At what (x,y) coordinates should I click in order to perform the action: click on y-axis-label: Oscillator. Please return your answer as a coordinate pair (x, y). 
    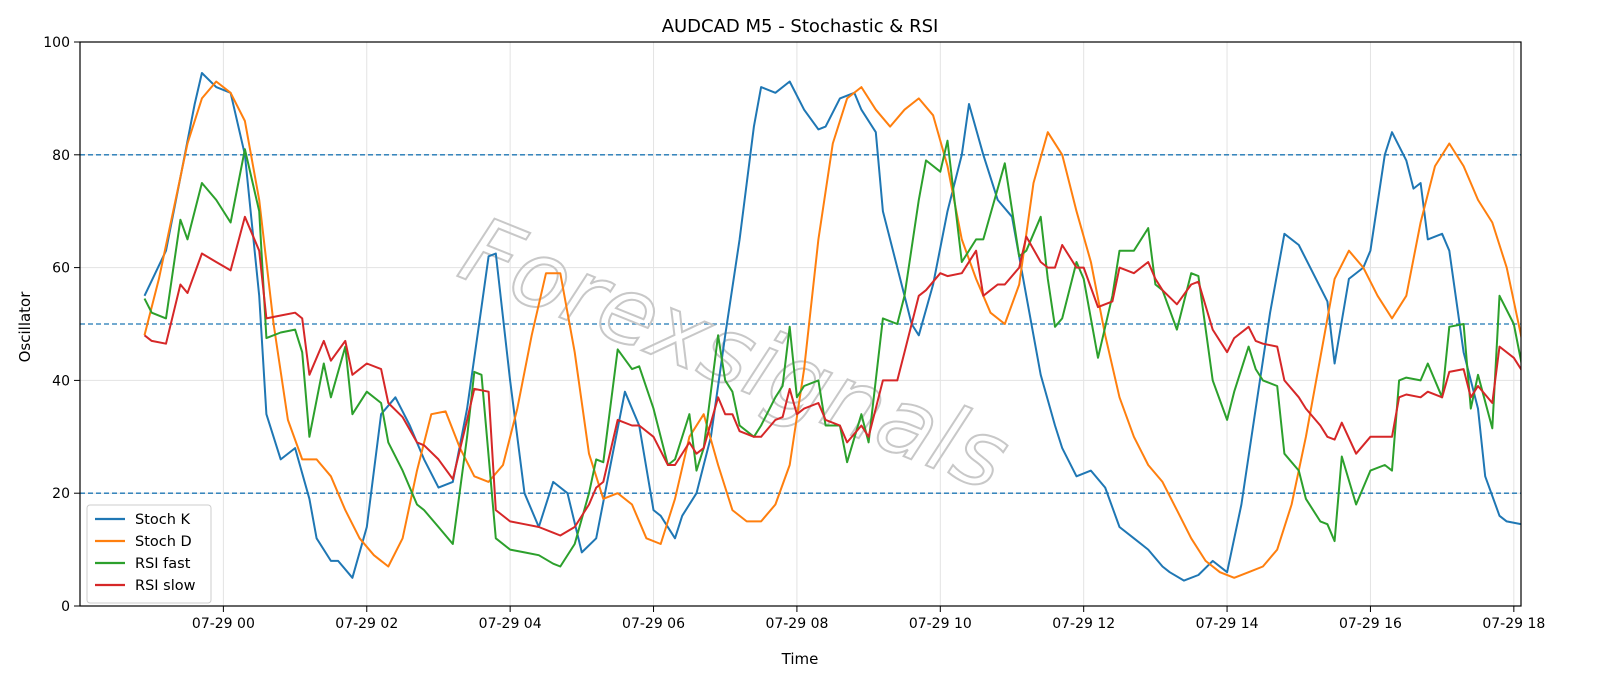
    Looking at the image, I should click on (25, 327).